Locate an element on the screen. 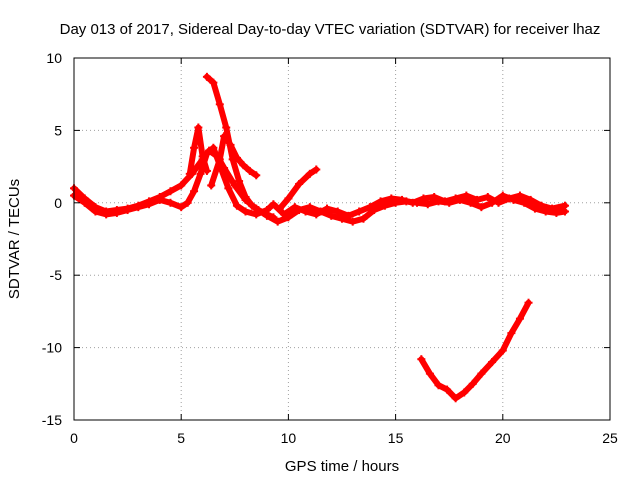  series-tracks-near-zero-b is located at coordinates (319, 181).